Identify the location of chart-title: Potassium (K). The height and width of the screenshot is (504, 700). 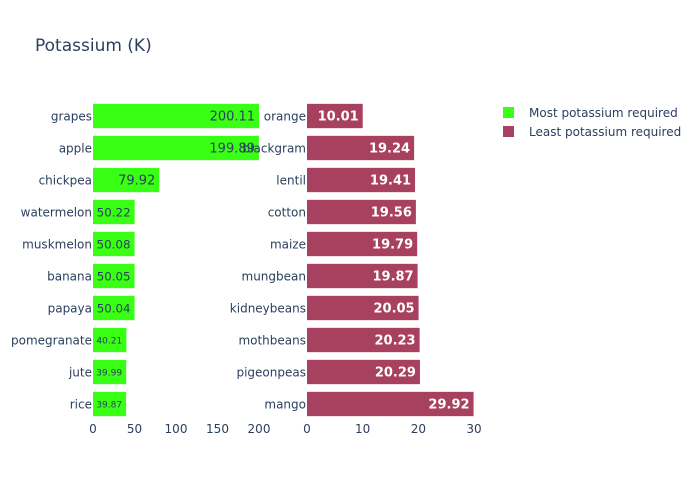
(93, 46).